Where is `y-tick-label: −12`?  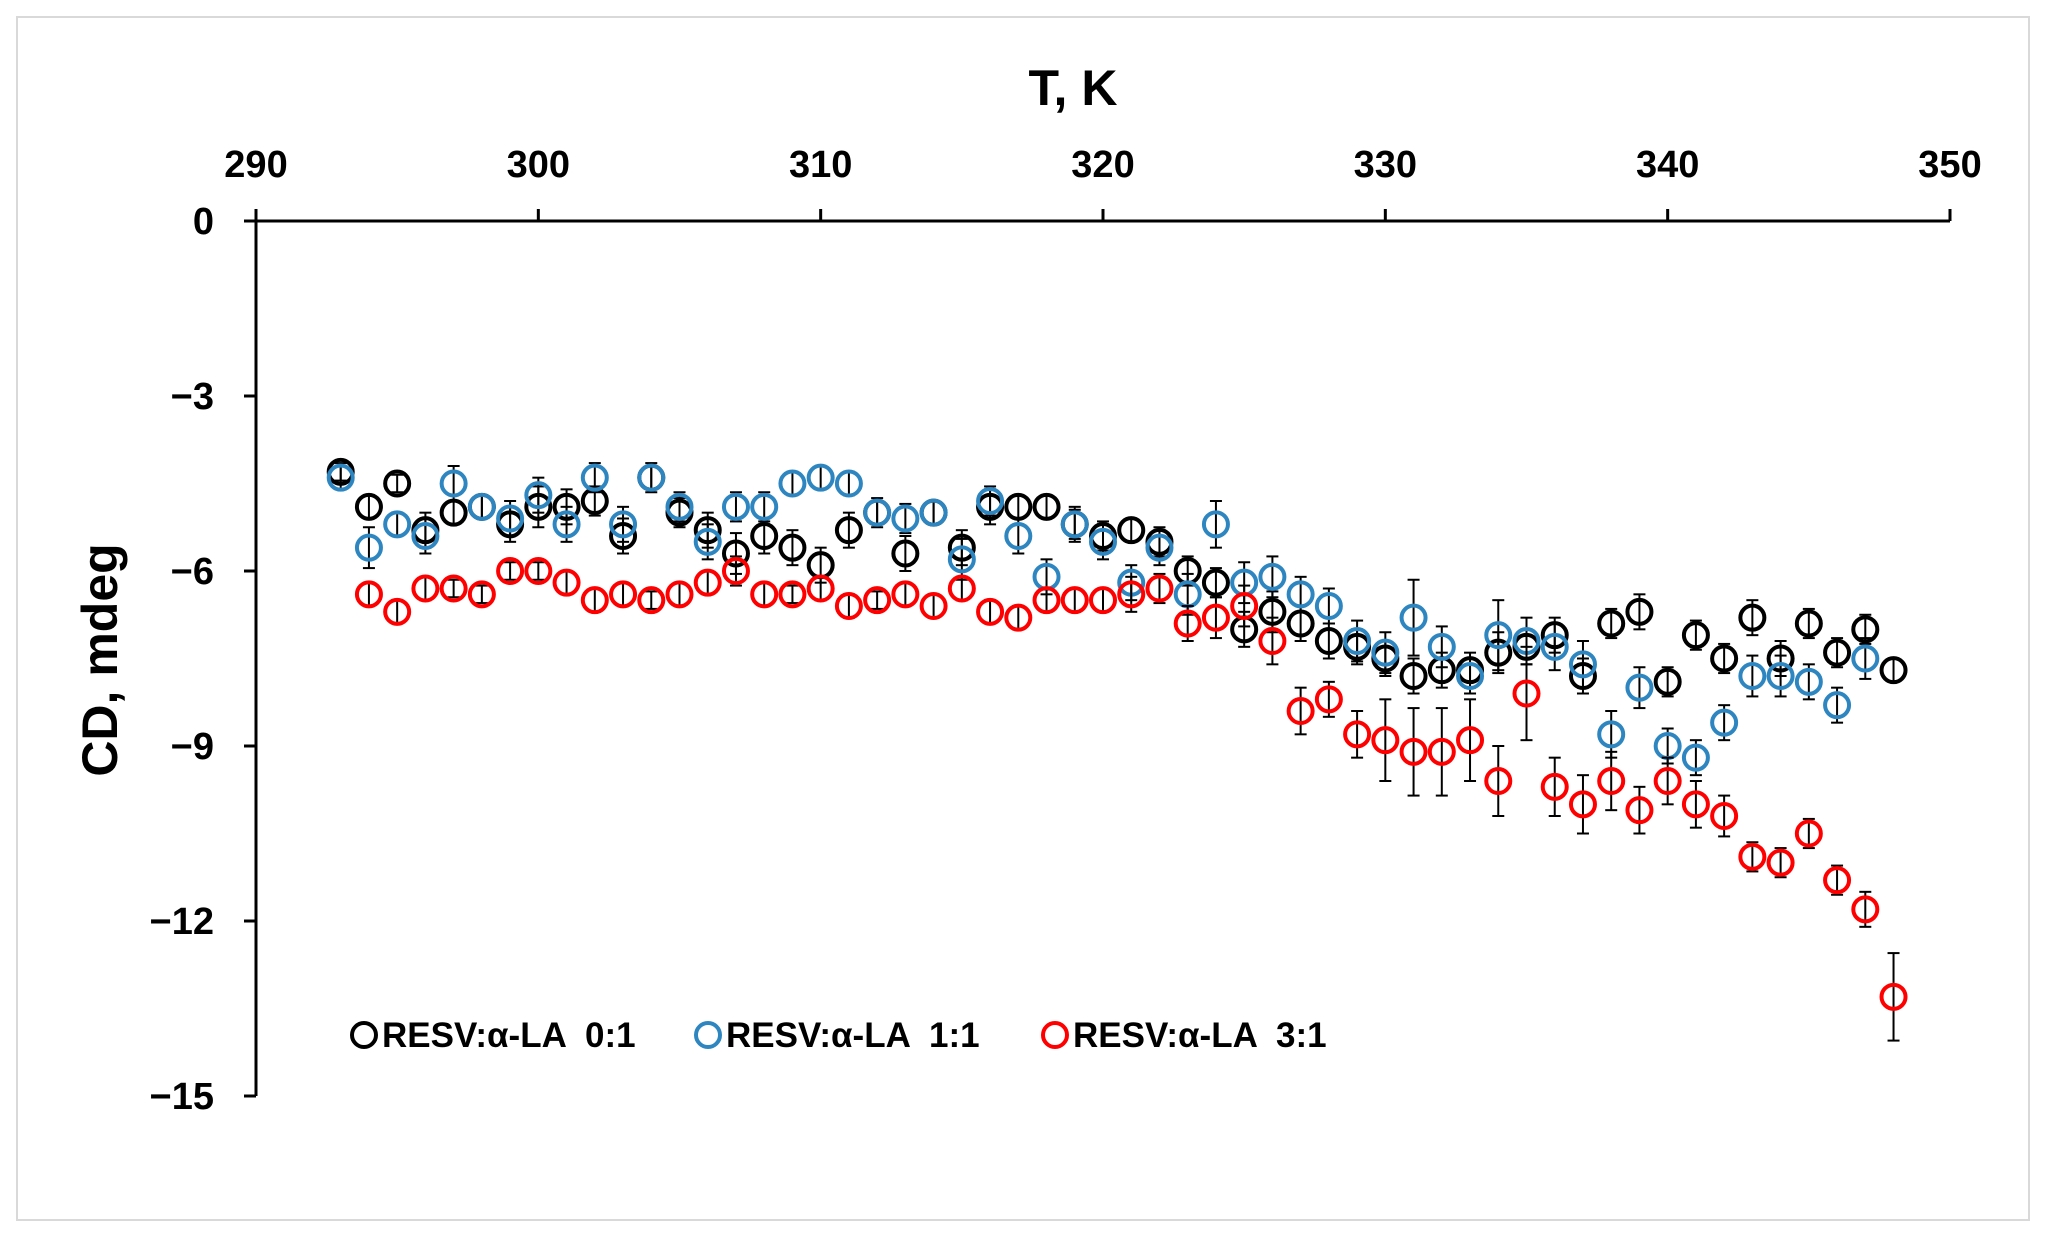 y-tick-label: −12 is located at coordinates (182, 922).